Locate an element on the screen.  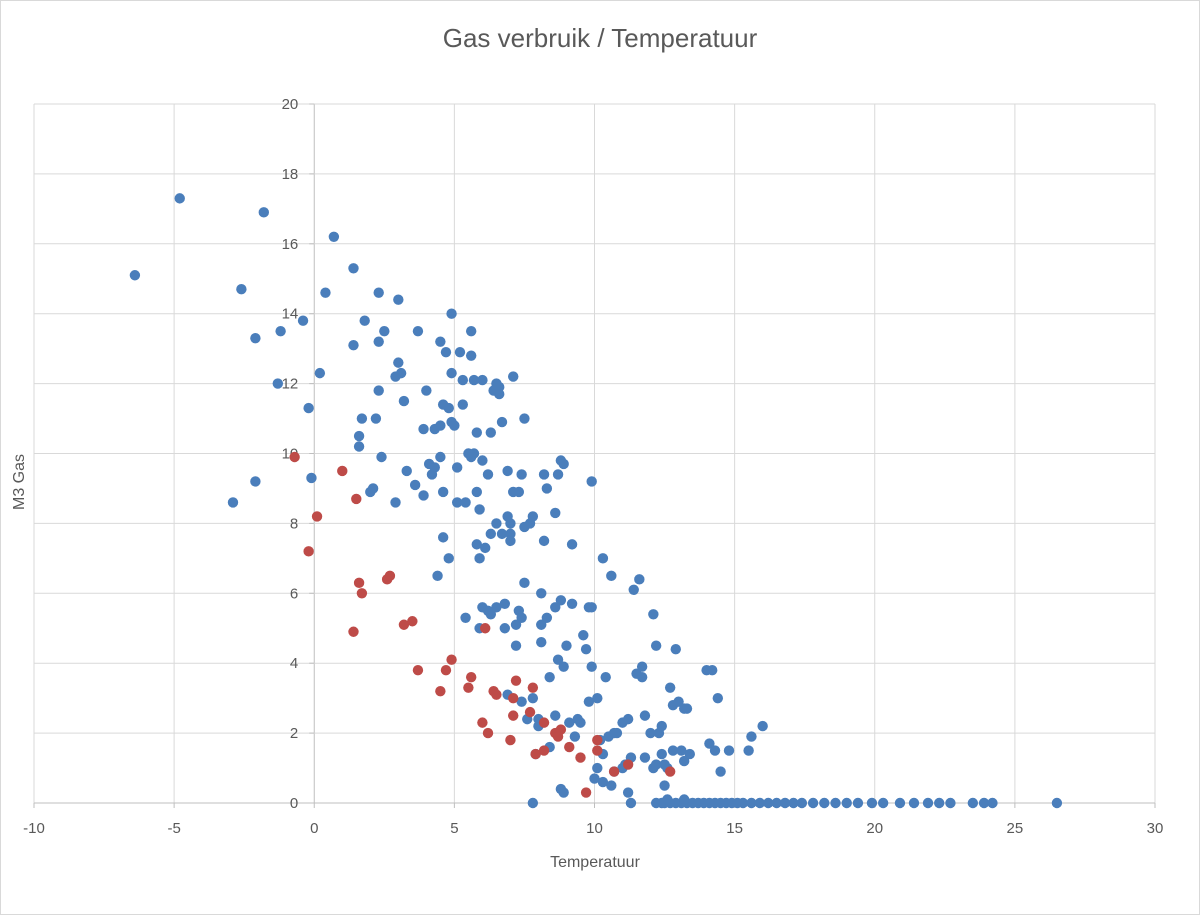
y-tick-label: 12 is located at coordinates (290, 384).